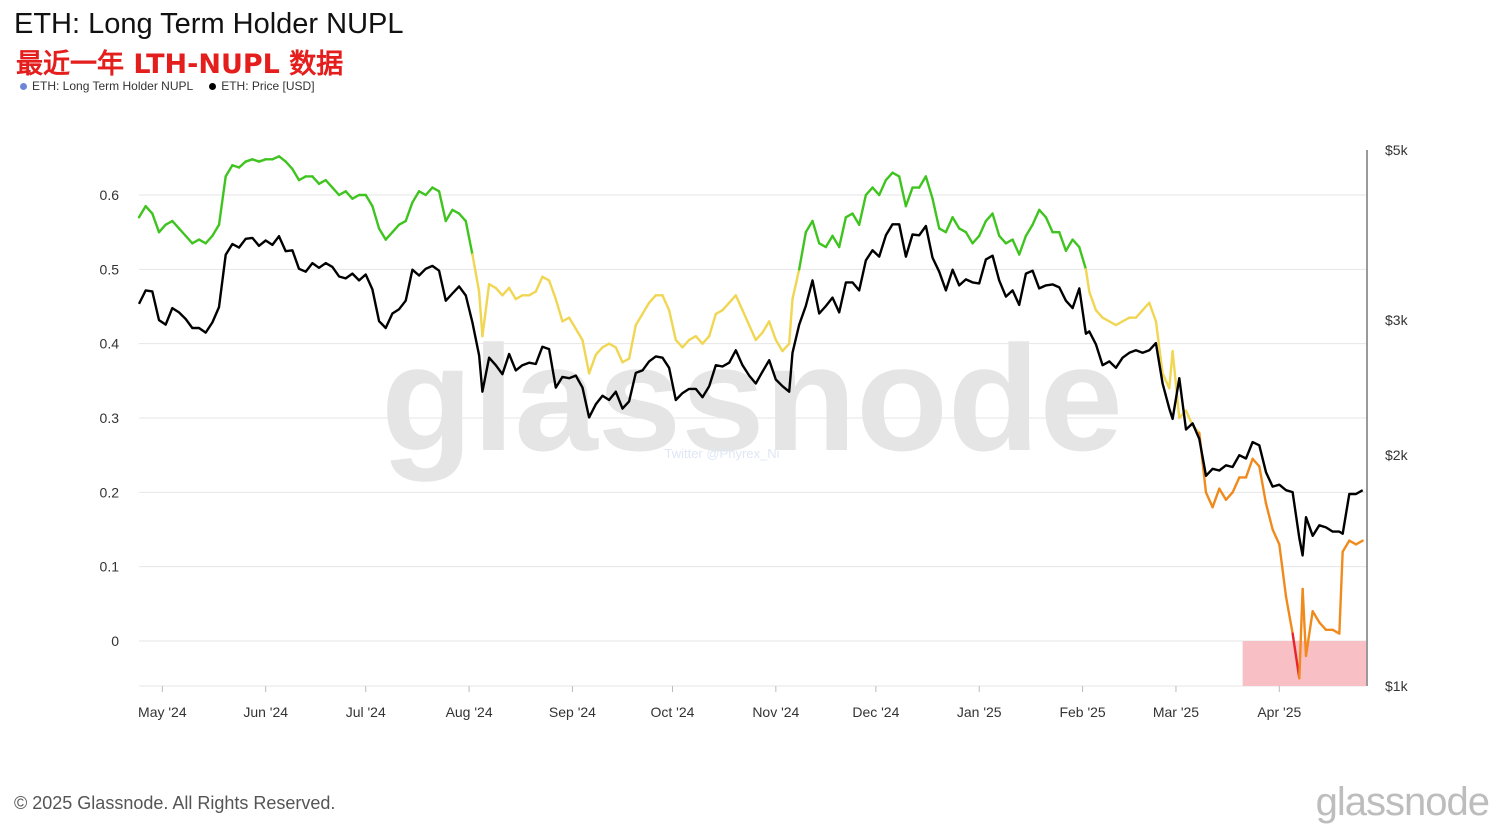  Describe the element at coordinates (1279, 712) in the screenshot. I see `x-tick-label-11: Apr '25` at that location.